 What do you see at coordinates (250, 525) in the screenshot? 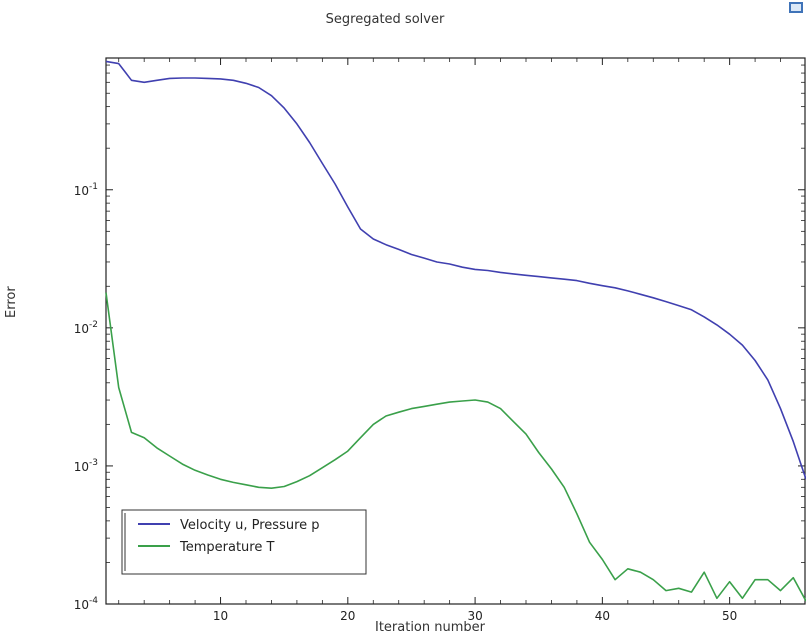
I see `legend-label-1: Velocity u, Pressure p` at bounding box center [250, 525].